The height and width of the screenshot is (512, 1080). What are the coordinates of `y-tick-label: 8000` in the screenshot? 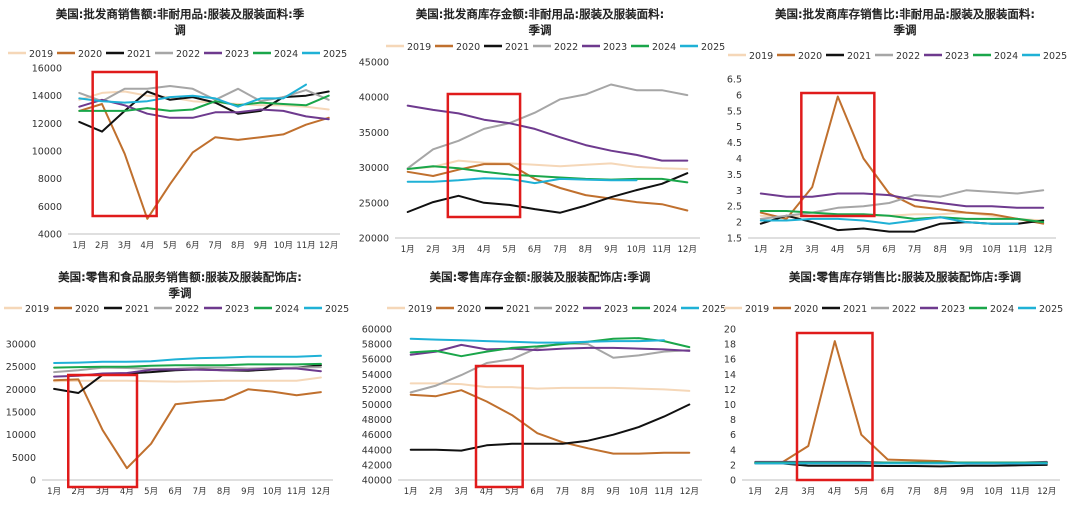 It's located at (50, 179).